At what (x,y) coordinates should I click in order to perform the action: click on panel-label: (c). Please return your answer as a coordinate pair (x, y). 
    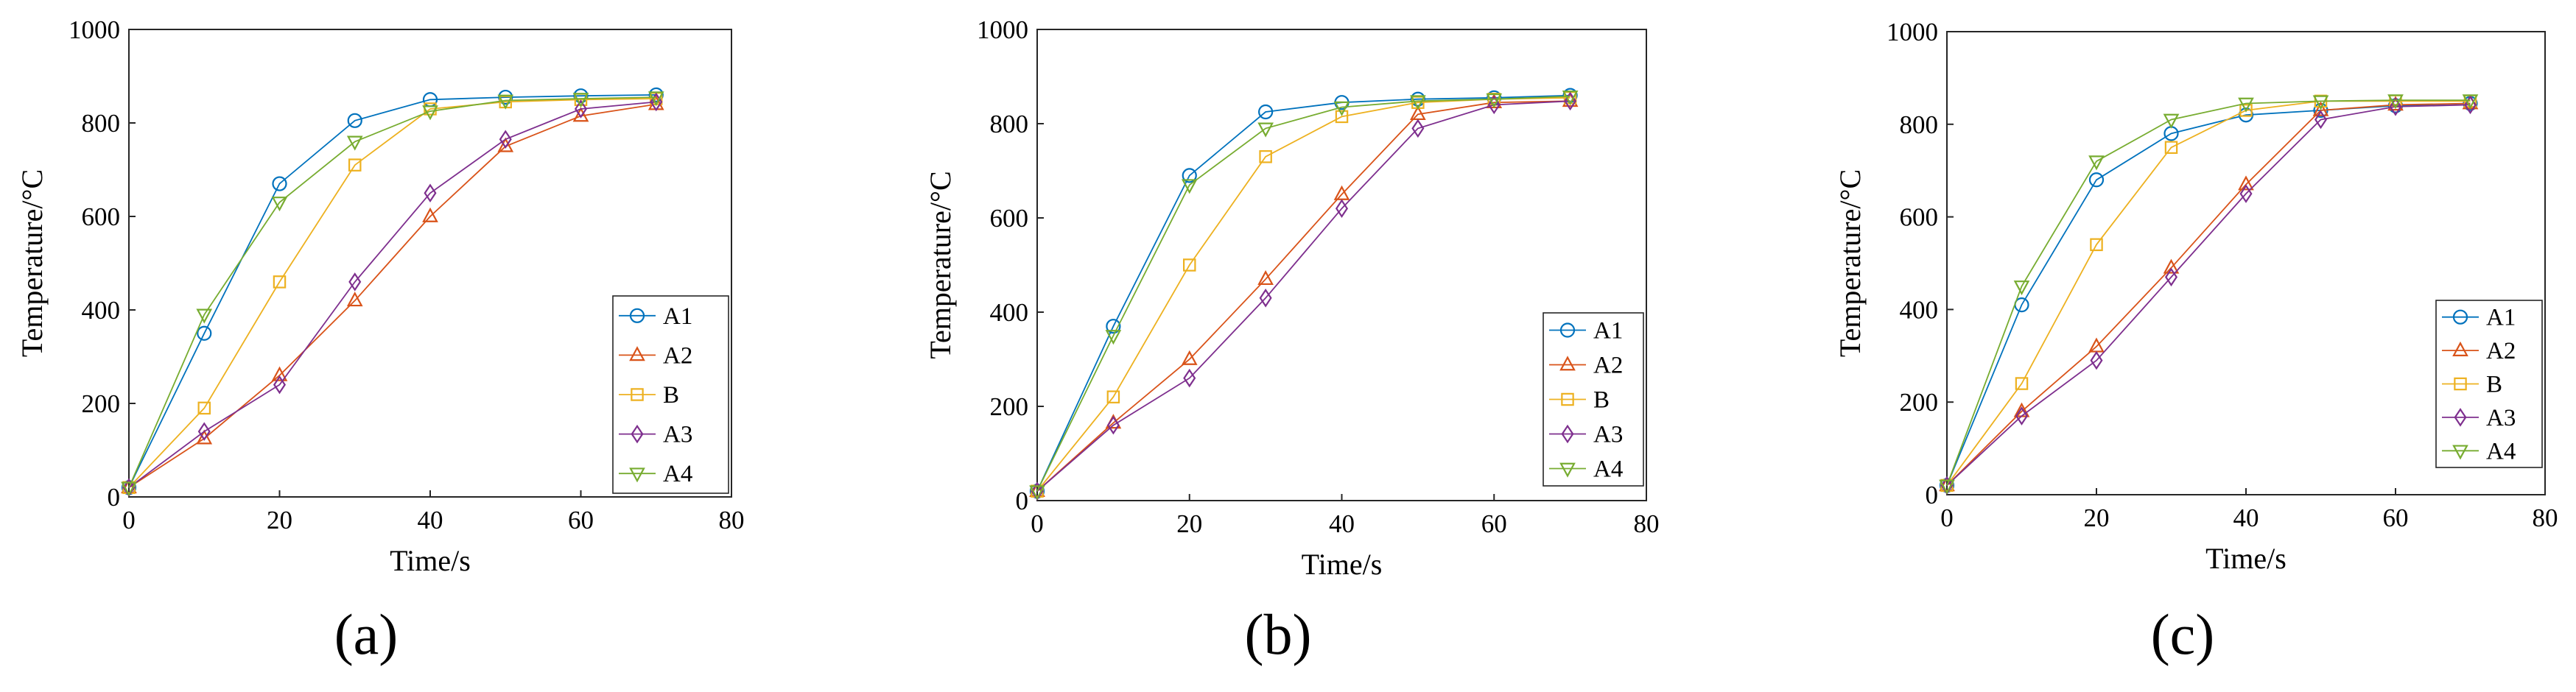
    Looking at the image, I should click on (2183, 634).